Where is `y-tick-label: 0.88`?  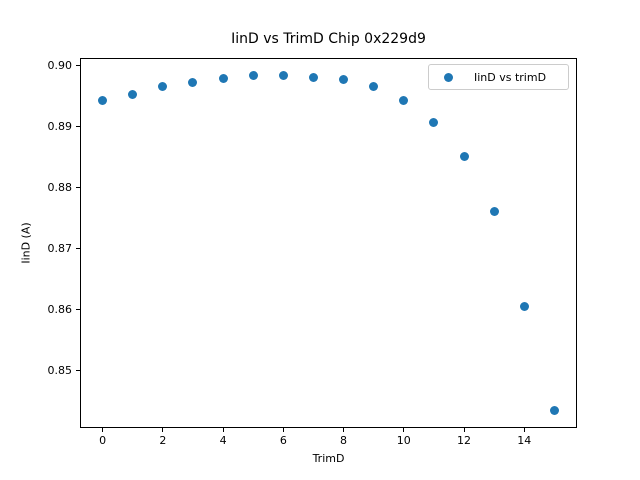
y-tick-label: 0.88 is located at coordinates (60, 187).